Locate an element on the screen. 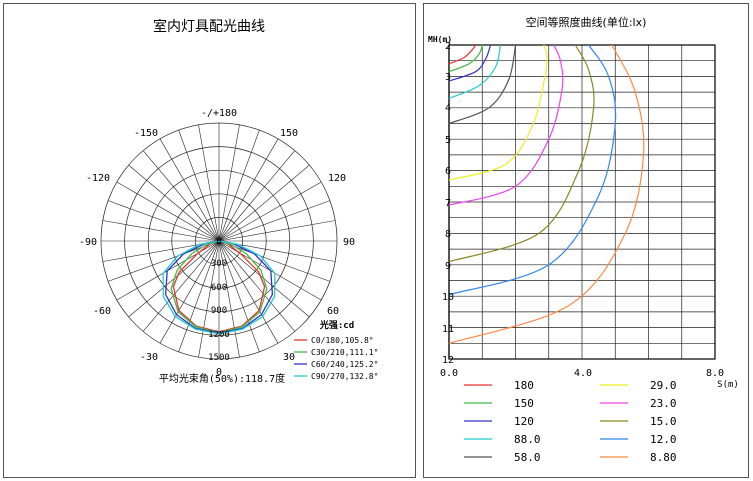  radial-label-1200: 1200 is located at coordinates (219, 335).